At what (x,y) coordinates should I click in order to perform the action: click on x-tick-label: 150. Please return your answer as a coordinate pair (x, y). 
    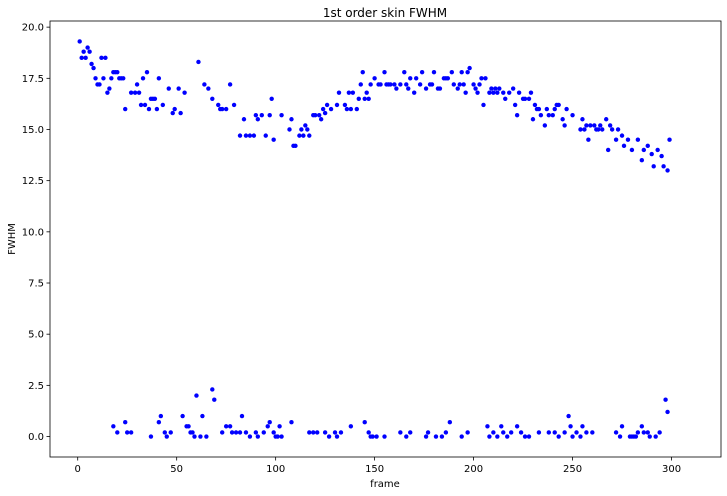
    Looking at the image, I should click on (374, 469).